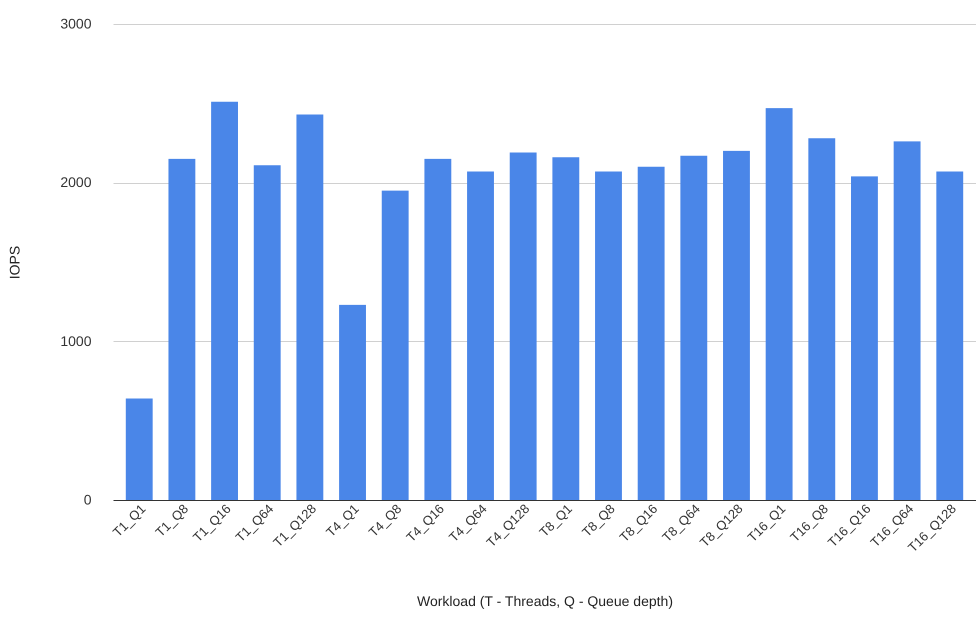 Image resolution: width=976 pixels, height=633 pixels. I want to click on y-tick-label: 1000, so click(76, 340).